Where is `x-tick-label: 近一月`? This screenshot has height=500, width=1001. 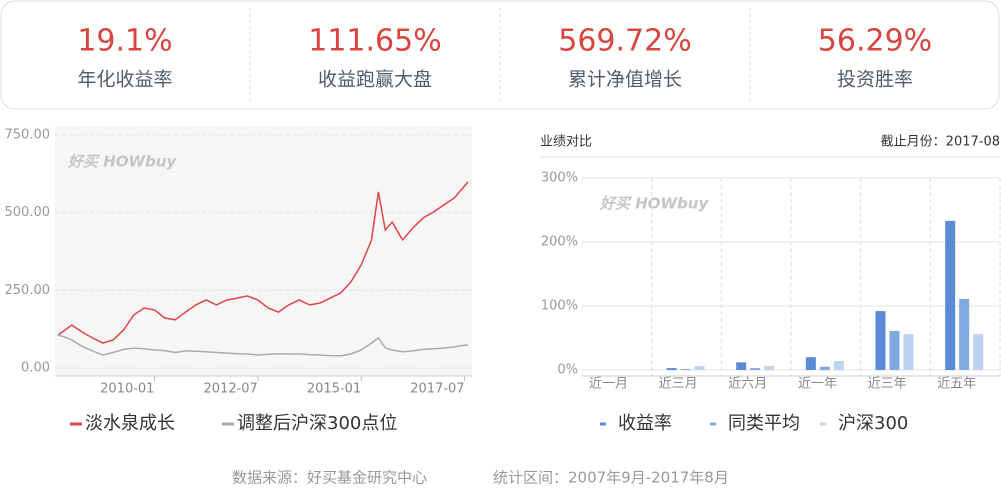
x-tick-label: 近一月 is located at coordinates (608, 384).